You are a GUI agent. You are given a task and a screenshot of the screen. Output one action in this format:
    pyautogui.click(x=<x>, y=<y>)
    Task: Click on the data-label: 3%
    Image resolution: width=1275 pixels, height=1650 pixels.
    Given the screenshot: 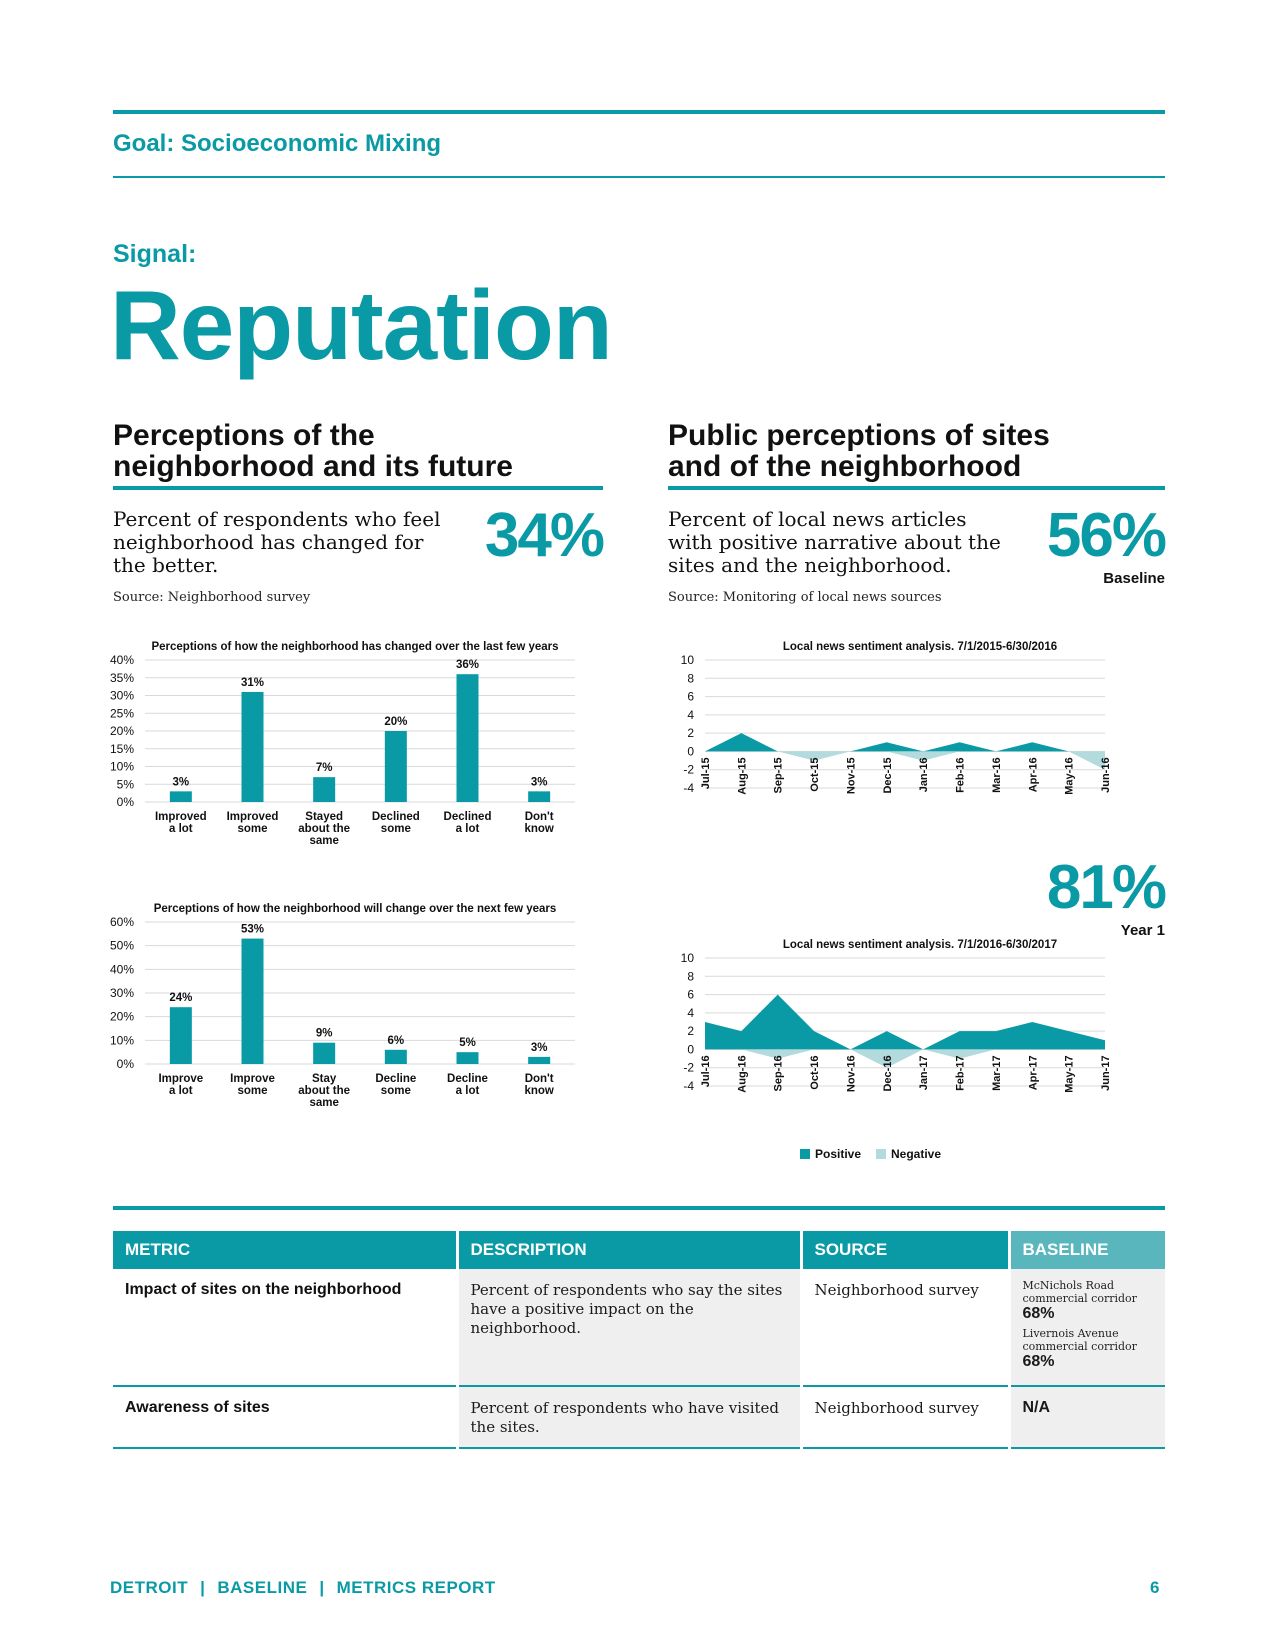 What is the action you would take?
    pyautogui.click(x=539, y=1048)
    